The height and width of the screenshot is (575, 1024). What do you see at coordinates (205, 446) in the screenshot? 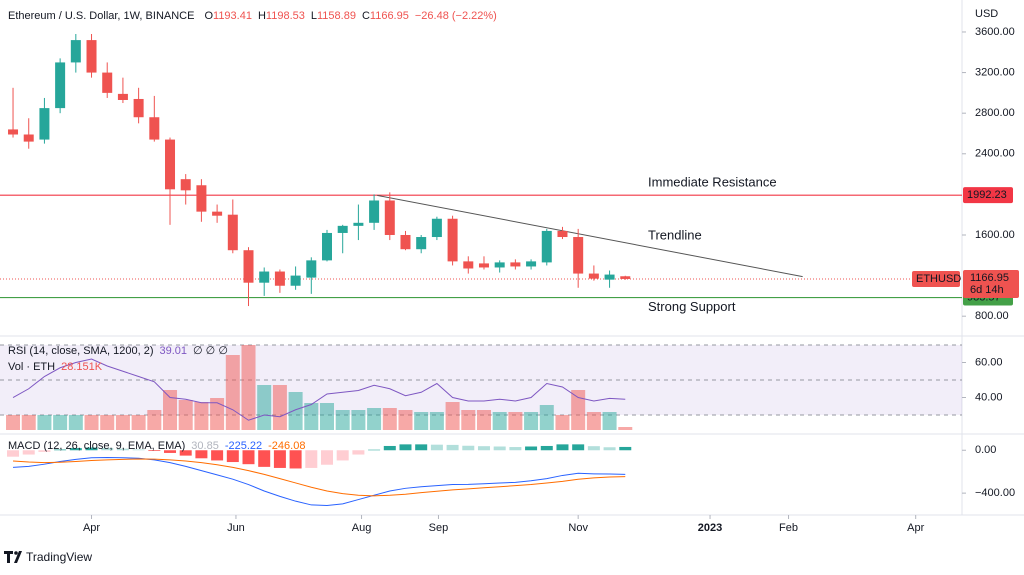
I see `macd-hist-value: 30.85` at bounding box center [205, 446].